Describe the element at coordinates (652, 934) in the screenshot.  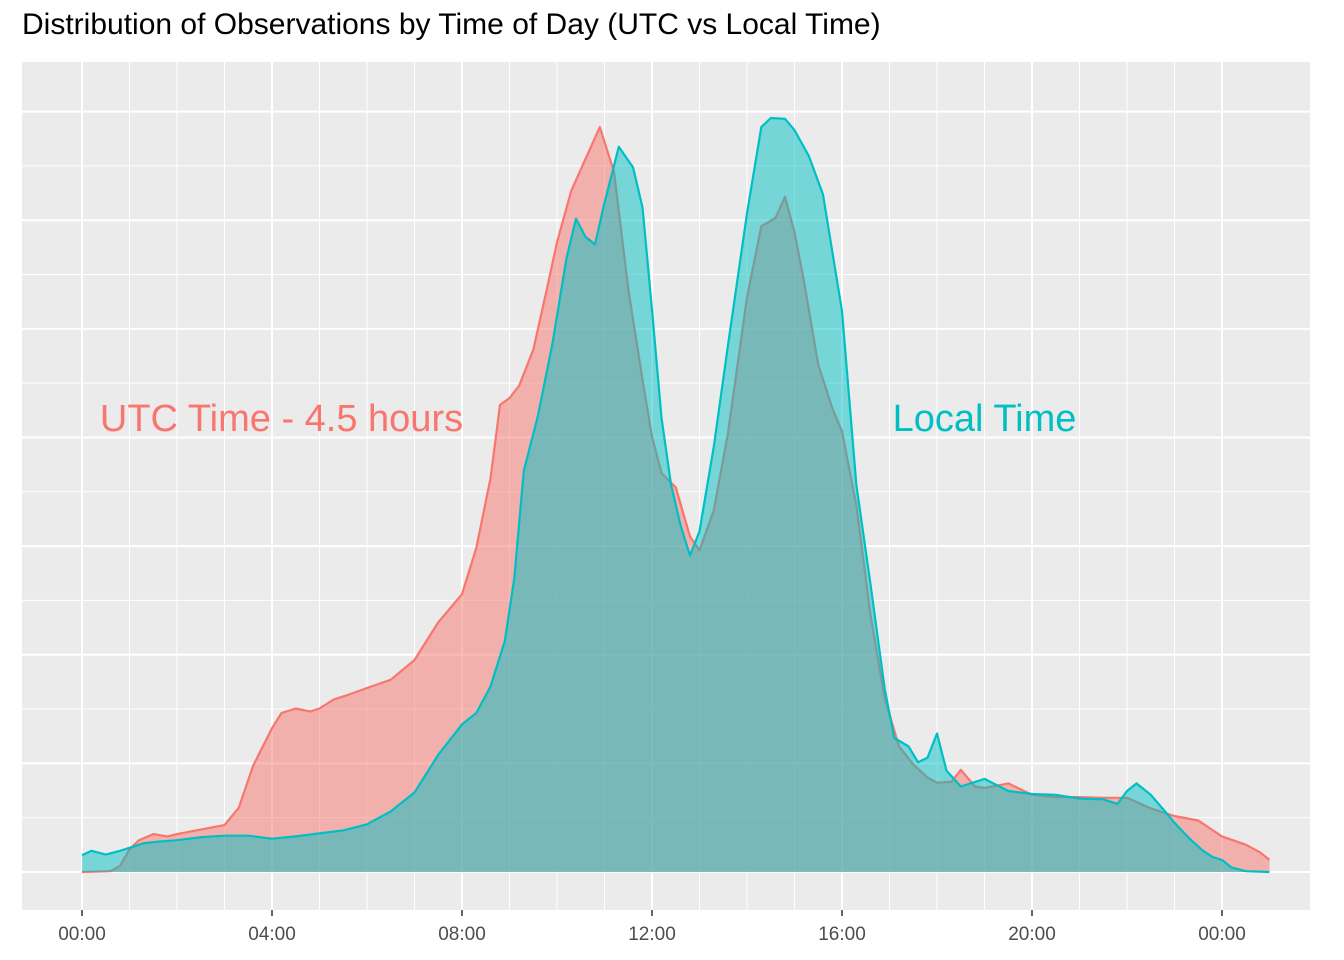
I see `x-tick-label: 12:00` at that location.